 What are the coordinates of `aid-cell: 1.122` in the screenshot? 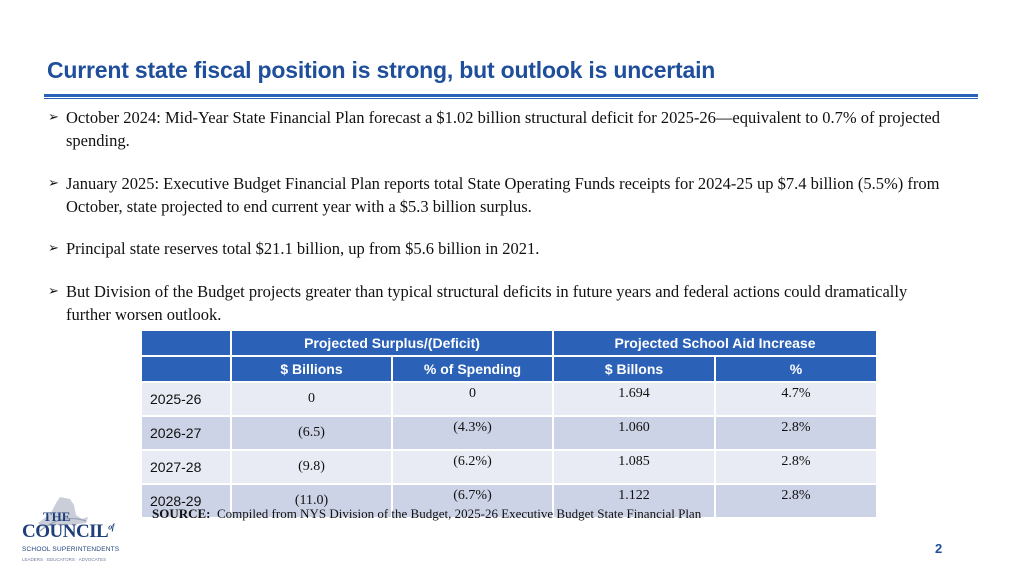 It's located at (634, 501).